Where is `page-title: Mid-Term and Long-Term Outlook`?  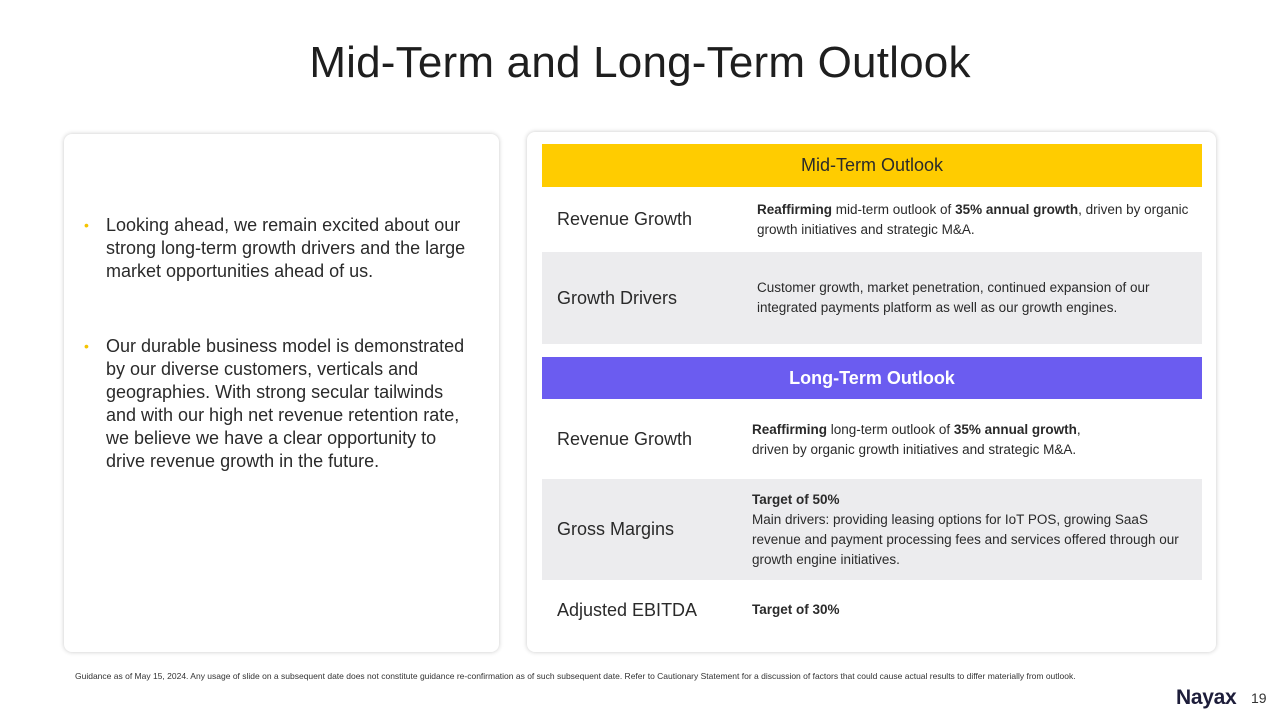 page-title: Mid-Term and Long-Term Outlook is located at coordinates (640, 62).